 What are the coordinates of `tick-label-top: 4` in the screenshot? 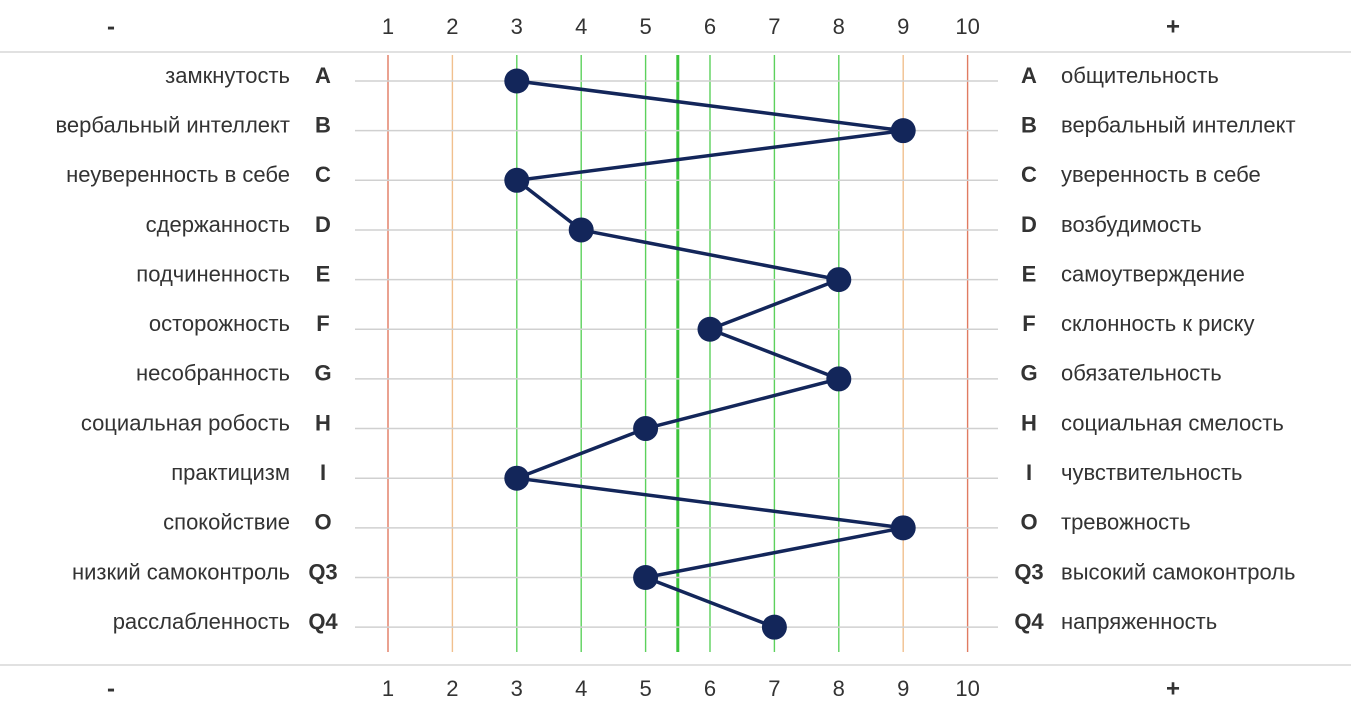 It's located at (581, 26).